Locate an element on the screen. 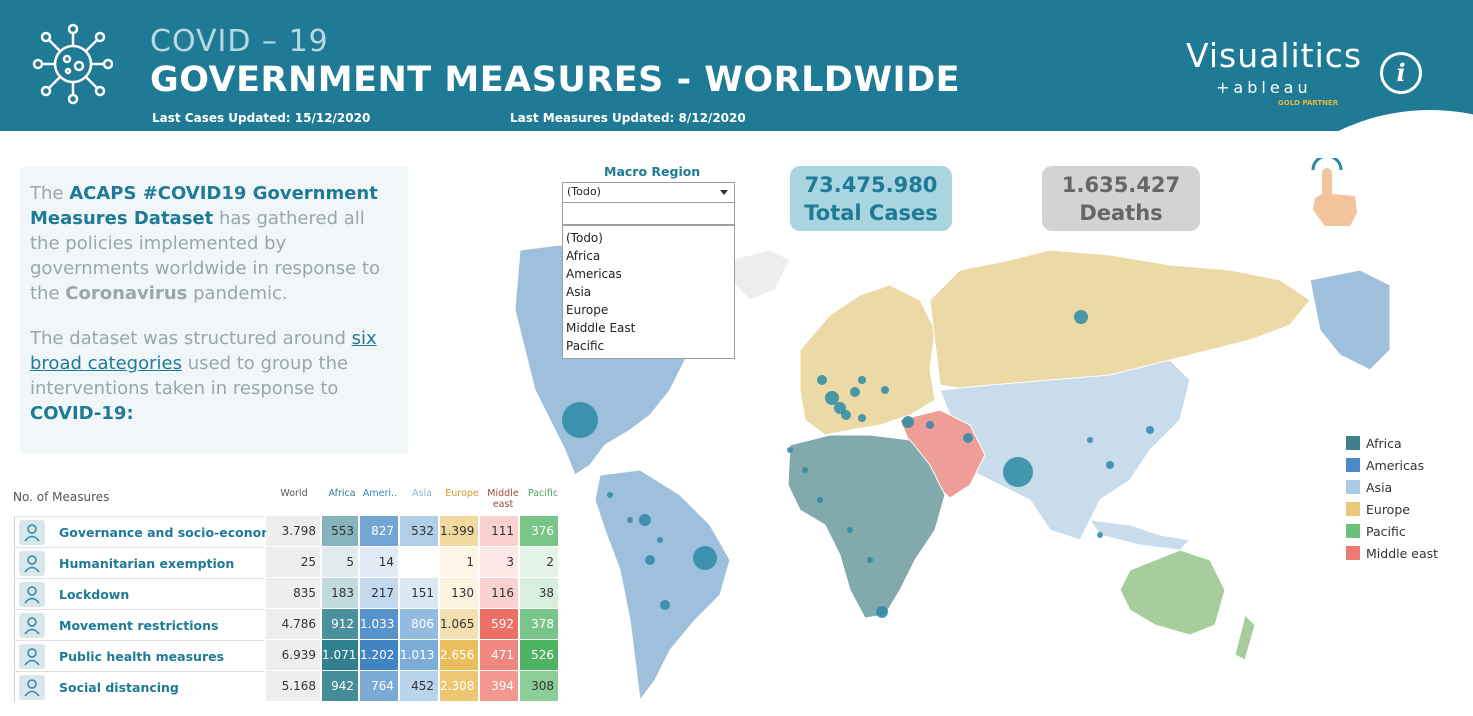  table-row: Lockdown 835 183 217 151 130 116 38 is located at coordinates (289, 593).